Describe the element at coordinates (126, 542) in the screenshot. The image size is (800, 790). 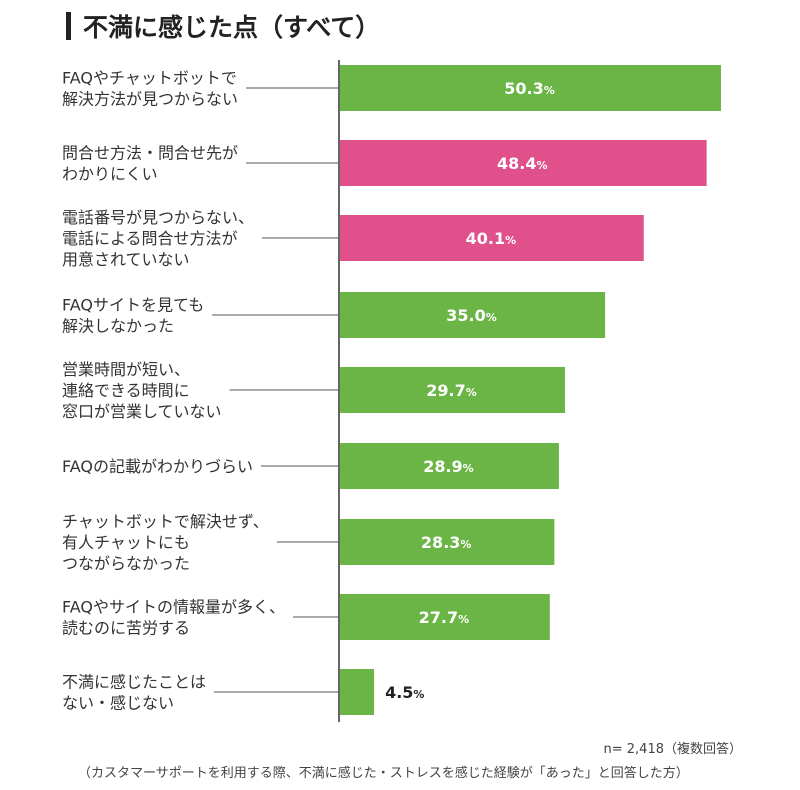
I see `category-label: 有人チャットにも` at that location.